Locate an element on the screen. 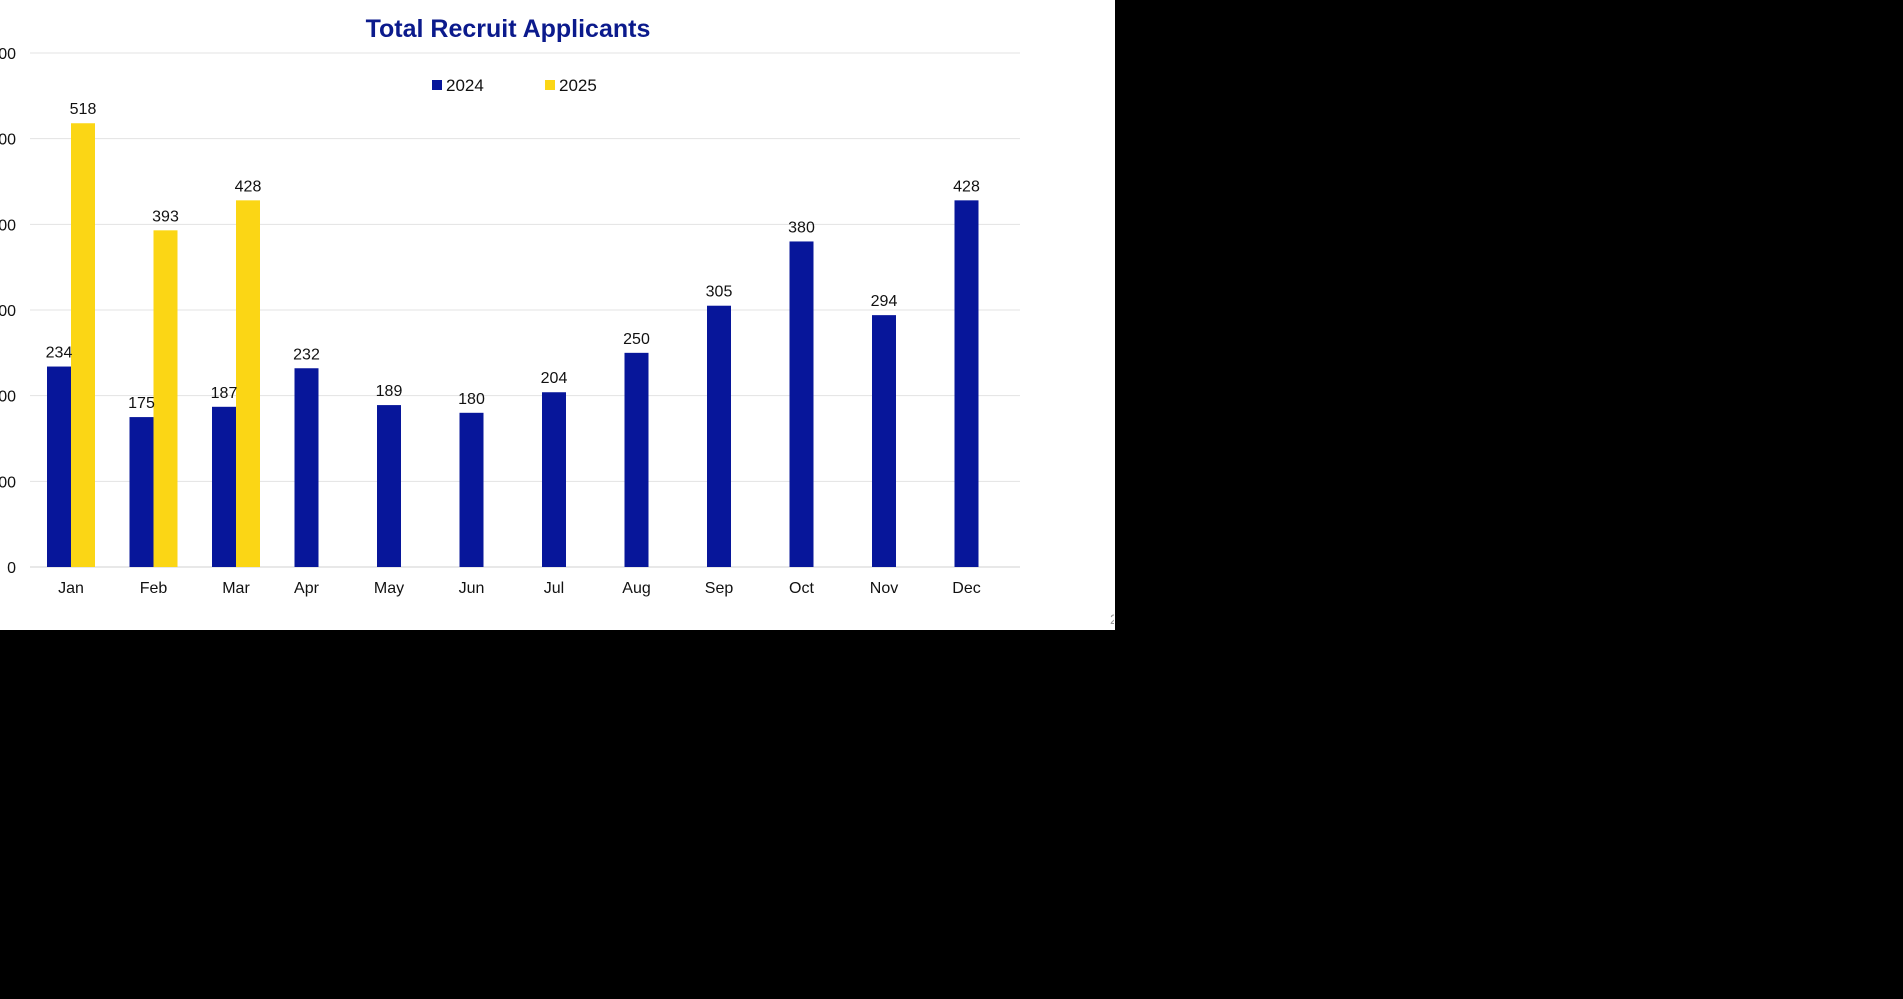 This screenshot has height=999, width=1903. bar-2024-nov is located at coordinates (884, 441).